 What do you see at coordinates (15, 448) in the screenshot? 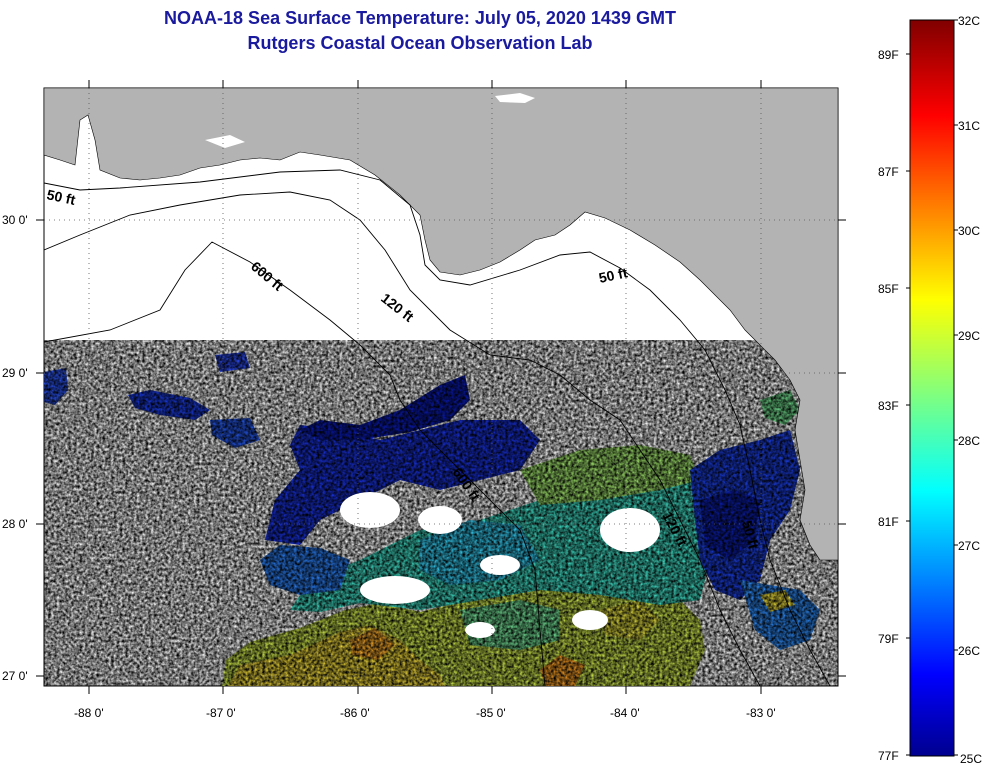
I see `latitude-labels: 30 0' 29 0' 28 0' 27 0'` at bounding box center [15, 448].